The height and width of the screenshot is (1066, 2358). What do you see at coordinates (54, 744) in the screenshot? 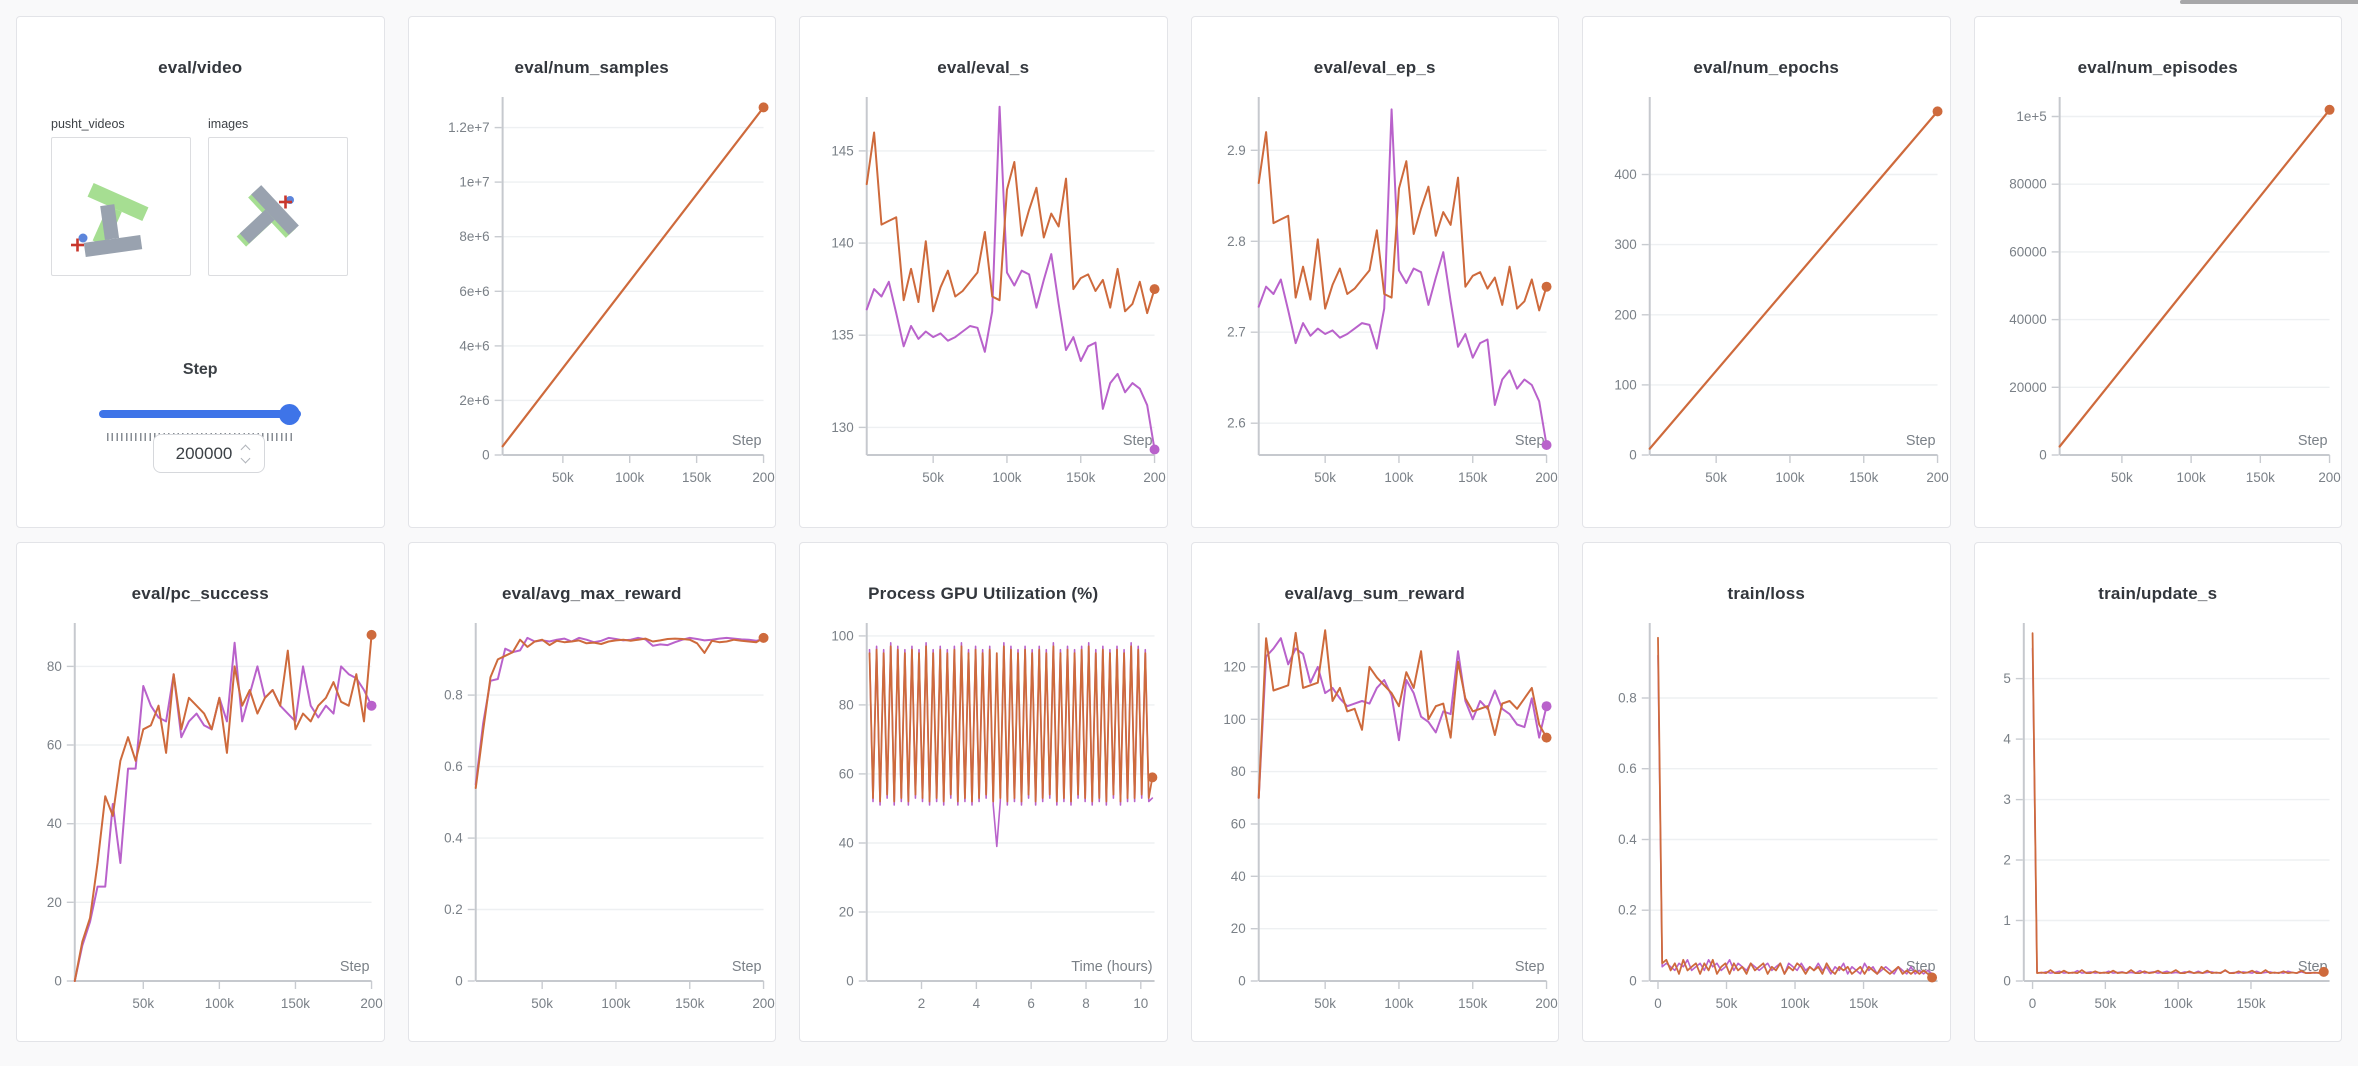
I see `y-tick-label: 60` at bounding box center [54, 744].